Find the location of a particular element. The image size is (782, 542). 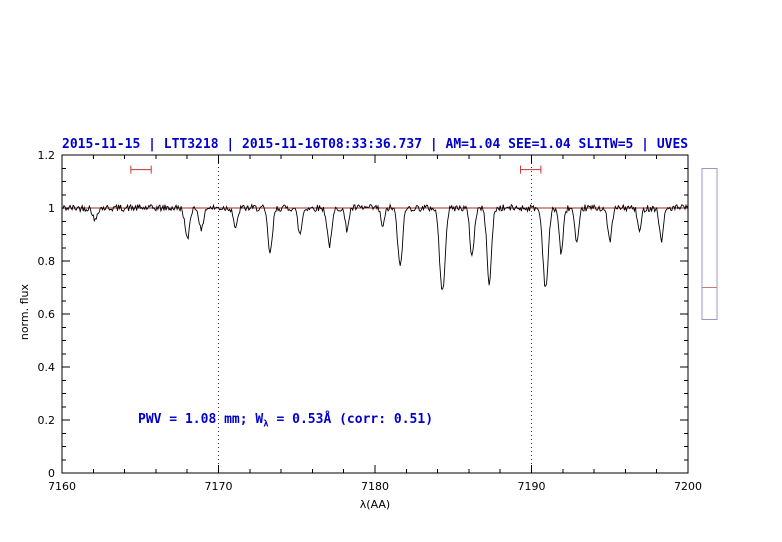

annotation-pre: PWV = 1.08 mm; W is located at coordinates (201, 419).